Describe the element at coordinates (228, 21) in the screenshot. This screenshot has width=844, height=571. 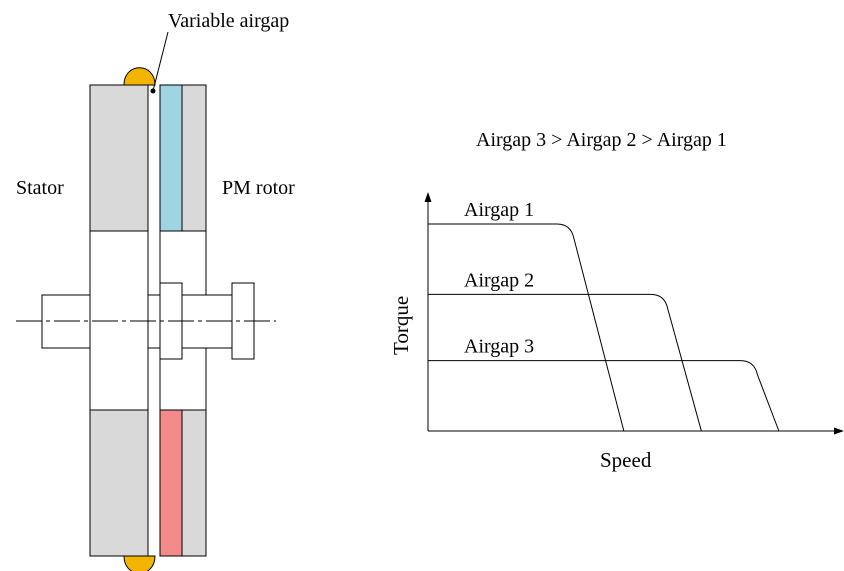
I see `variable-airgap-label: Variable airgap` at that location.